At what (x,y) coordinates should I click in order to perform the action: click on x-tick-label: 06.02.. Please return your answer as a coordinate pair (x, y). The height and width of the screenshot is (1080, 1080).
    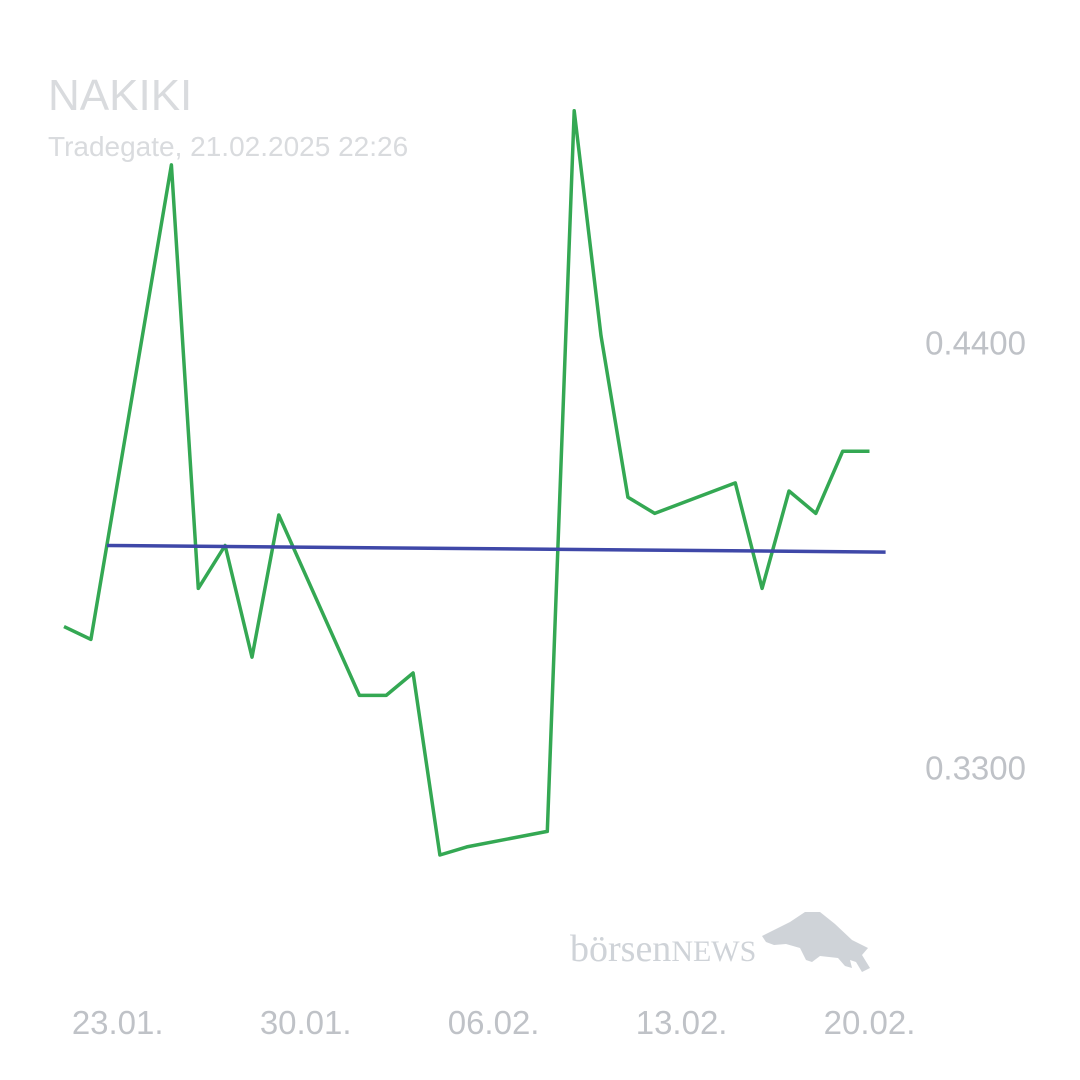
    Looking at the image, I should click on (494, 1022).